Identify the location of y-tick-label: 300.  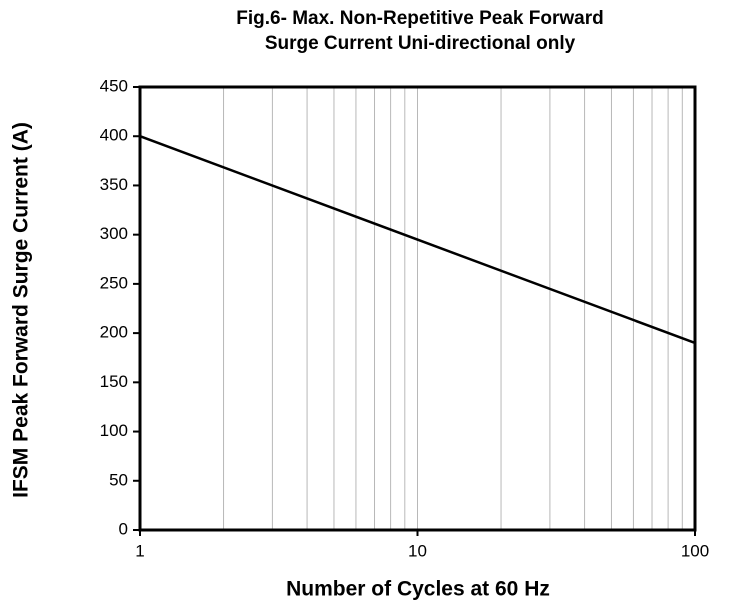
(114, 233).